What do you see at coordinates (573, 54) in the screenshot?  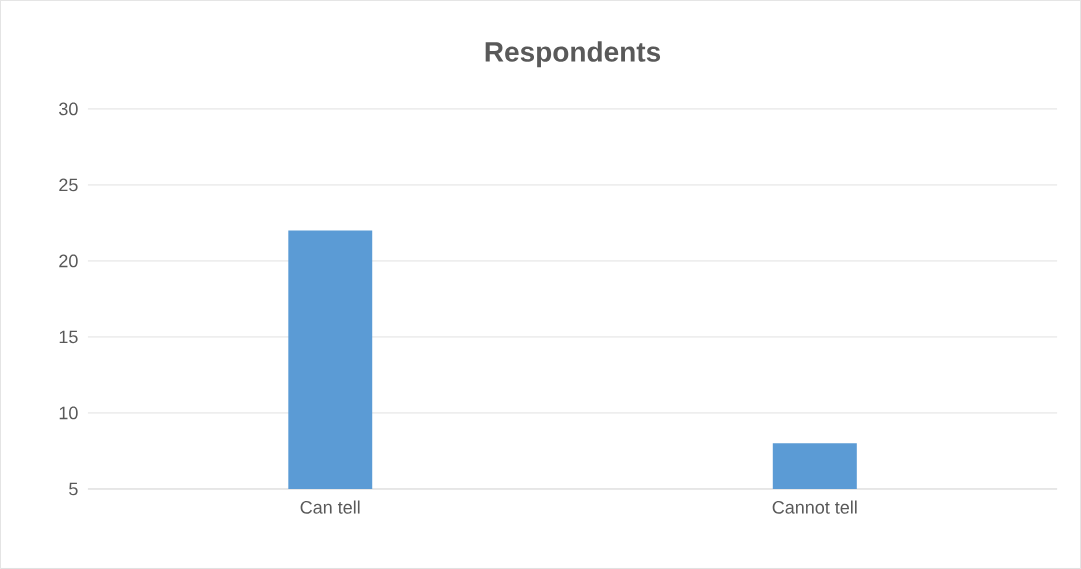 I see `chart-title: Respondents` at bounding box center [573, 54].